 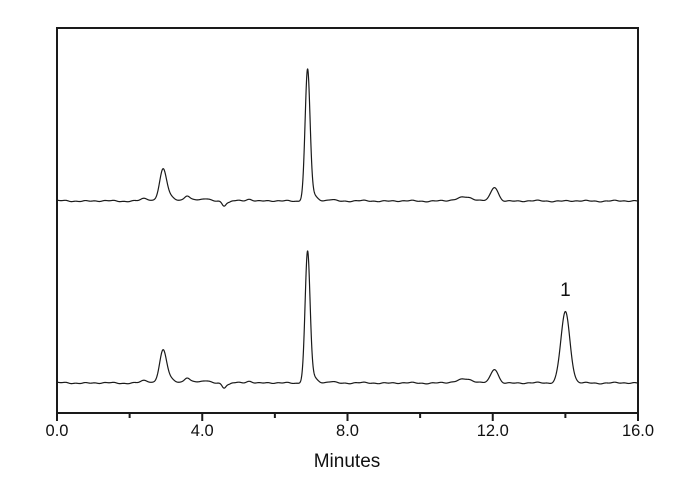 I want to click on x-tick-label: 0.0, so click(x=57, y=431).